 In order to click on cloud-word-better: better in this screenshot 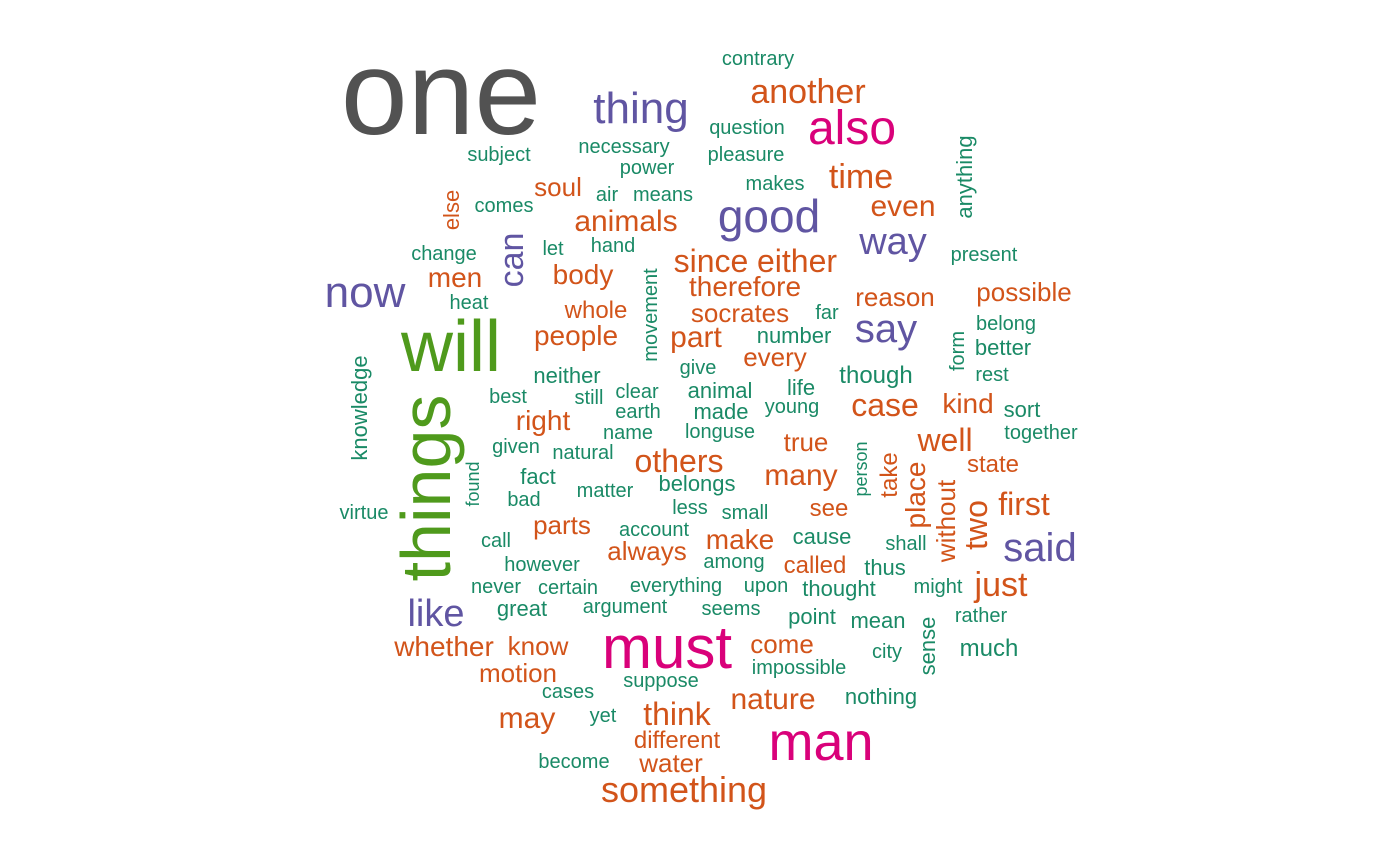, I will do `click(1003, 347)`.